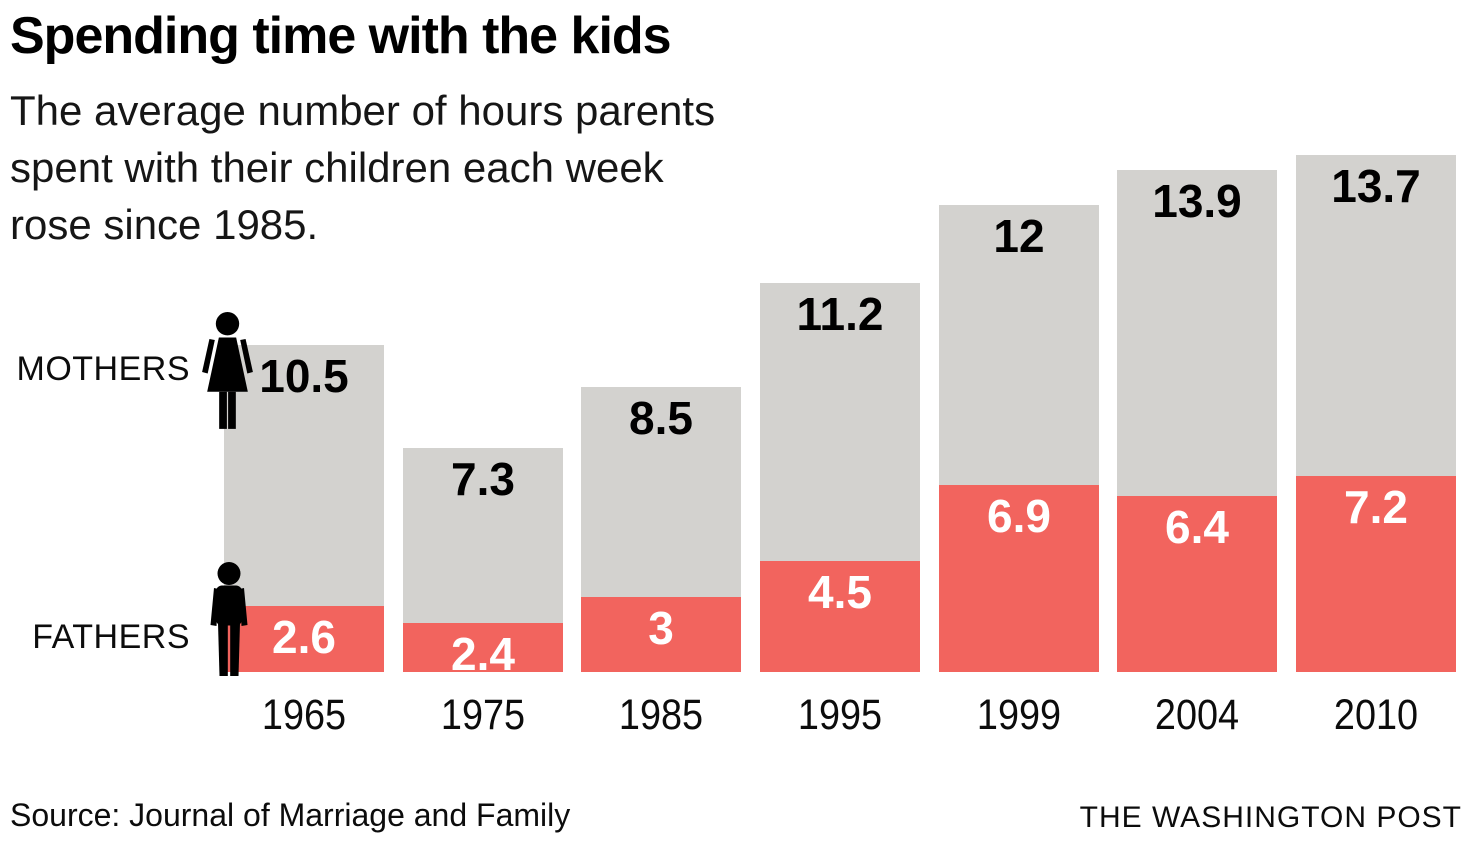 This screenshot has width=1484, height=846. Describe the element at coordinates (304, 715) in the screenshot. I see `x-axis-tick-label: 1965` at that location.